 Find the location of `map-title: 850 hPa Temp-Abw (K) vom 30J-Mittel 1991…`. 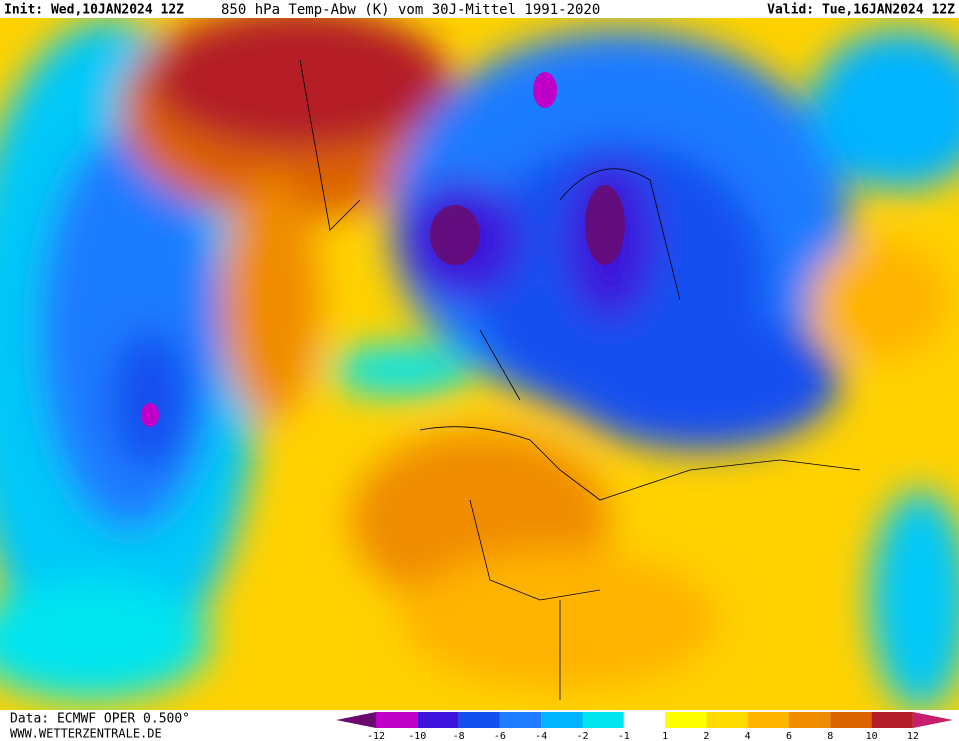

map-title: 850 hPa Temp-Abw (K) vom 30J-Mittel 1991… is located at coordinates (410, 10).